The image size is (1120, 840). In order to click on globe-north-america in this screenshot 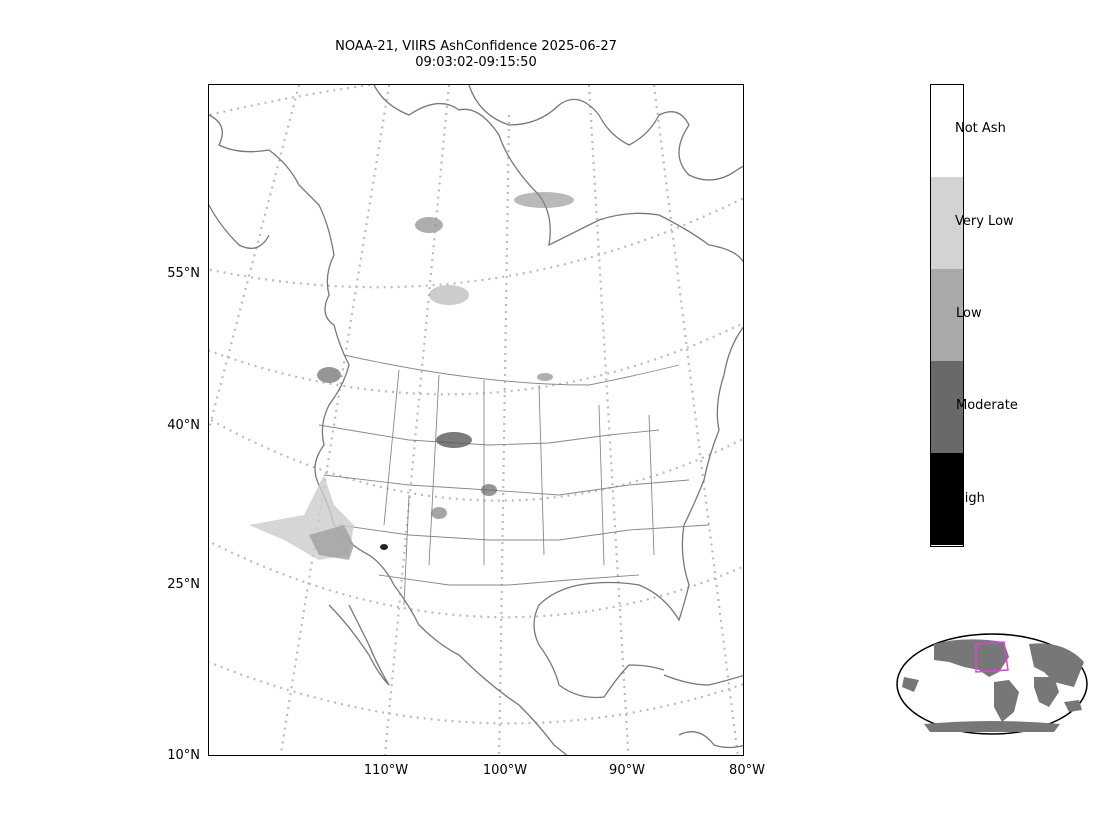, I will do `click(971, 658)`.